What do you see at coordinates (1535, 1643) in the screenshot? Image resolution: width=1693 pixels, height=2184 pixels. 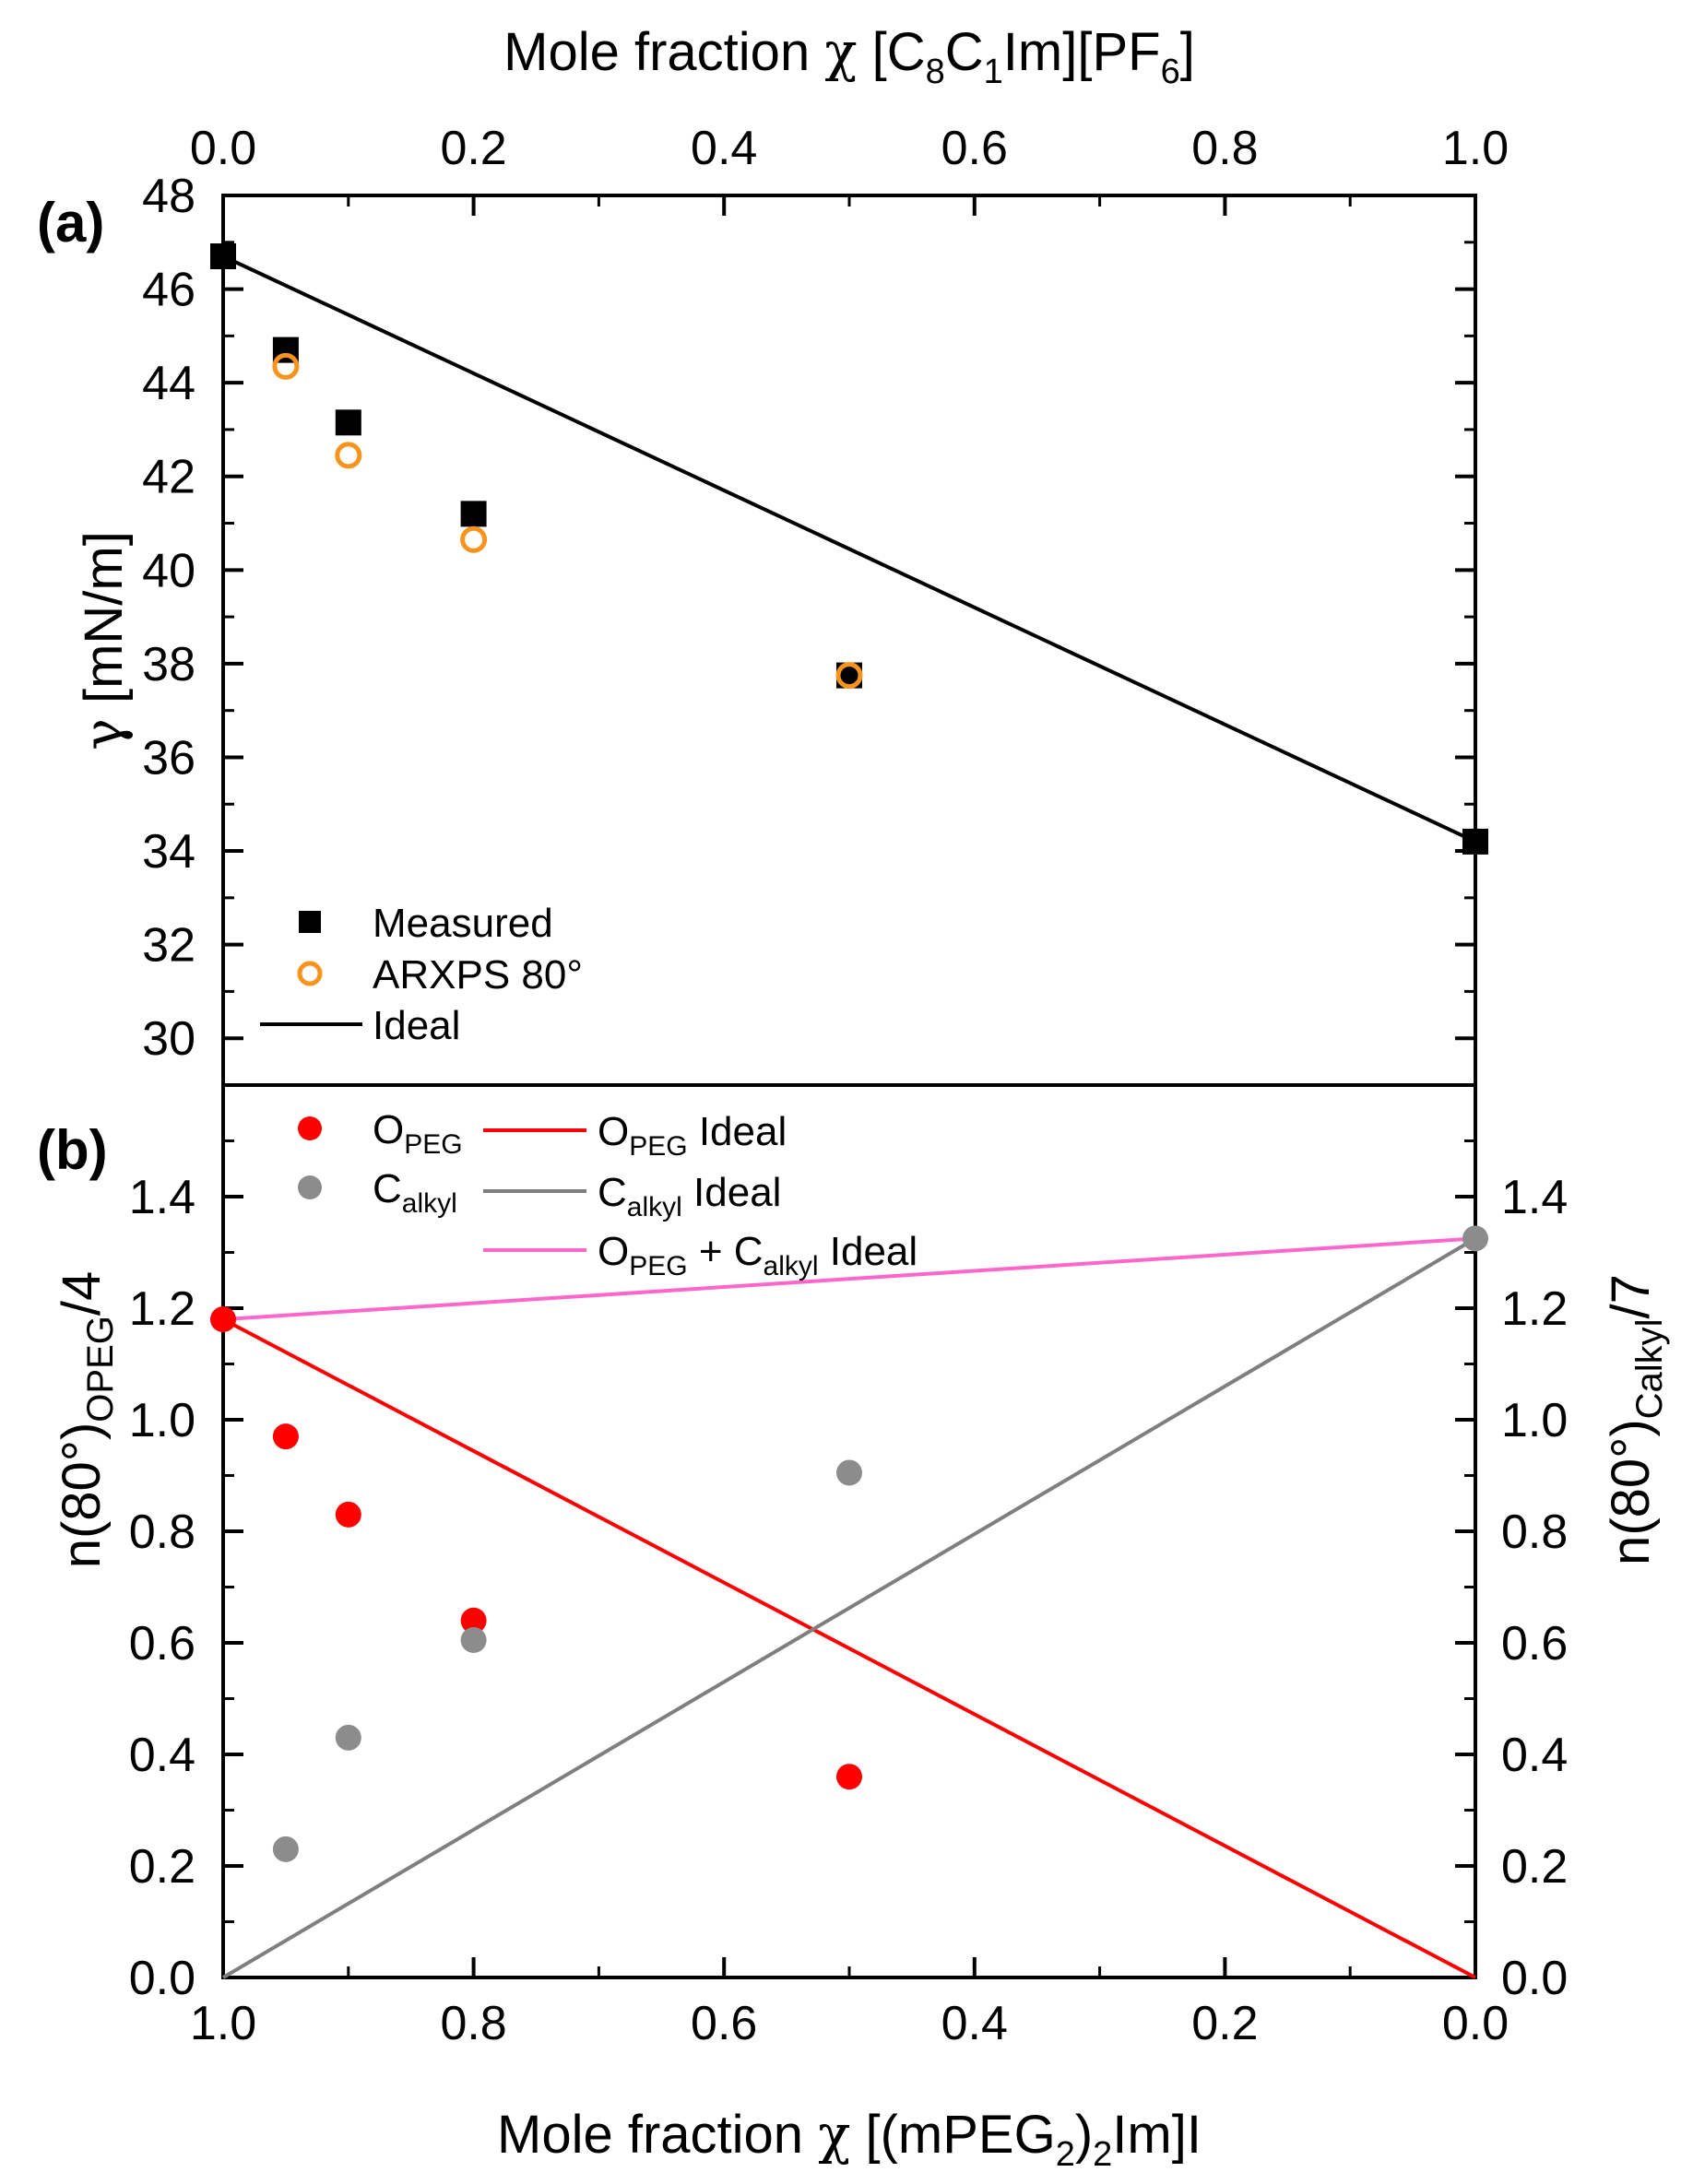 I see `y-b-right-tick-label: 0.6` at bounding box center [1535, 1643].